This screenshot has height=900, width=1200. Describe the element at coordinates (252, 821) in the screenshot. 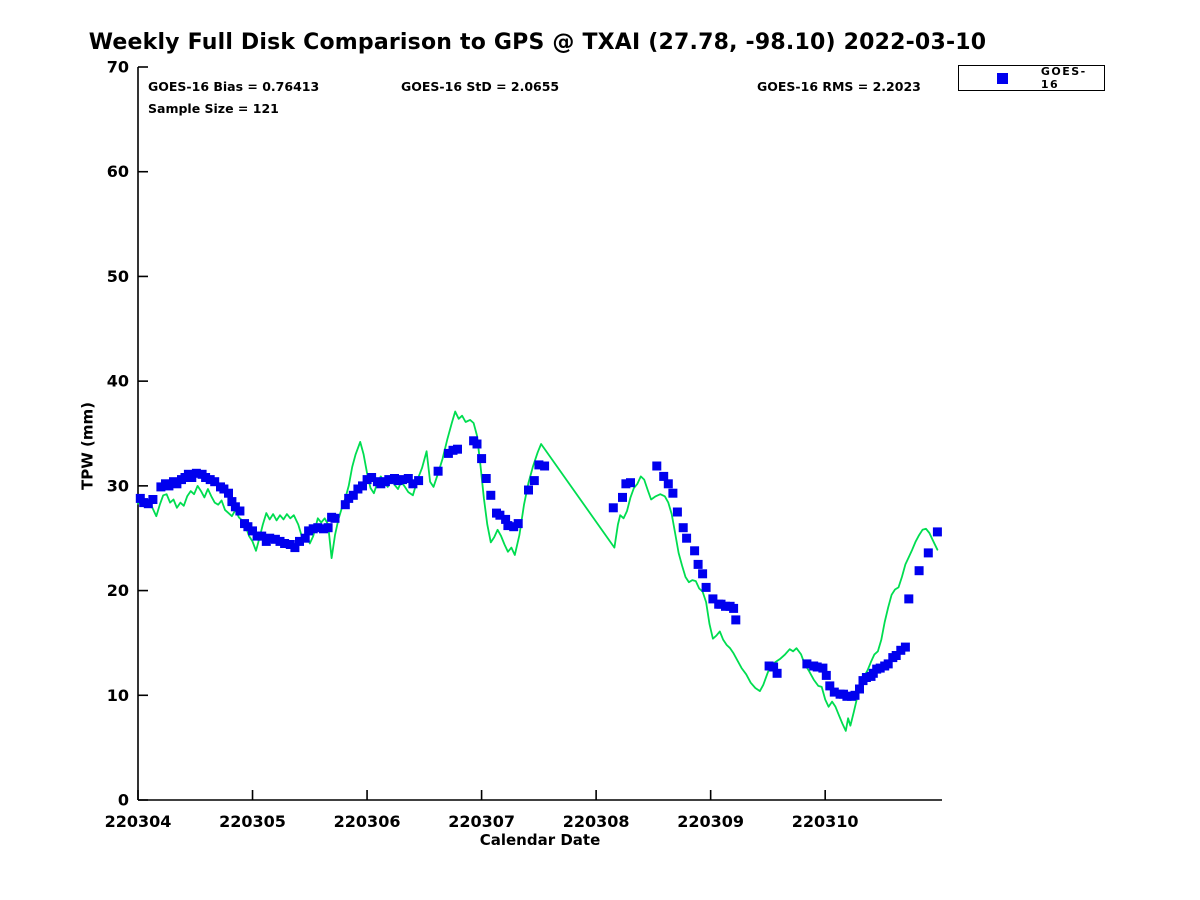

I see `x-tick-label: 220305` at that location.